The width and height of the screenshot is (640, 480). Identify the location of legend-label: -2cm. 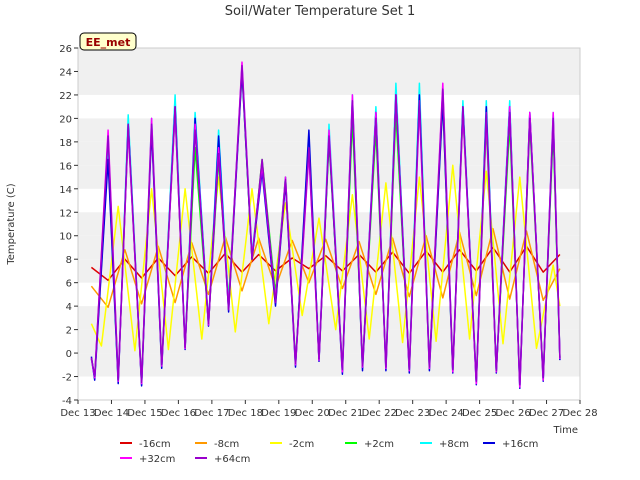
(301, 444).